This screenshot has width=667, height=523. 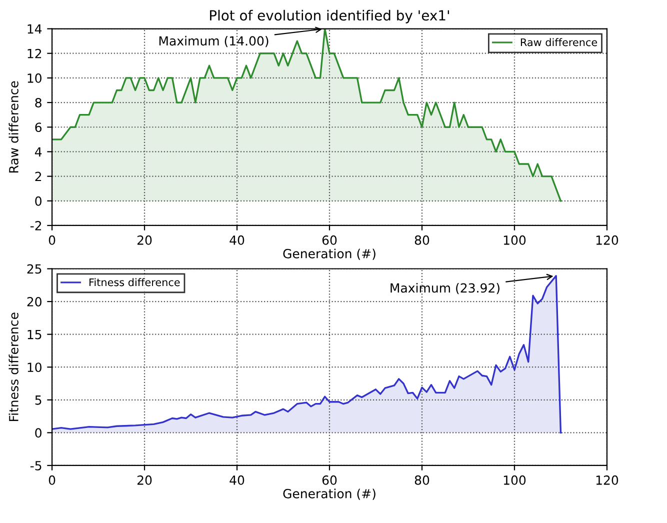 I want to click on annotation: Maximum (14.00), so click(x=213, y=42).